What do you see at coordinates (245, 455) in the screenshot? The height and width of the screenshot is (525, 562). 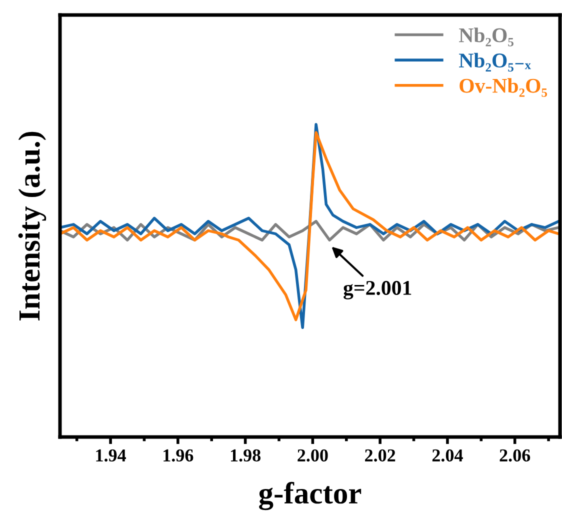 I see `x-tick-label: 1.98` at bounding box center [245, 455].